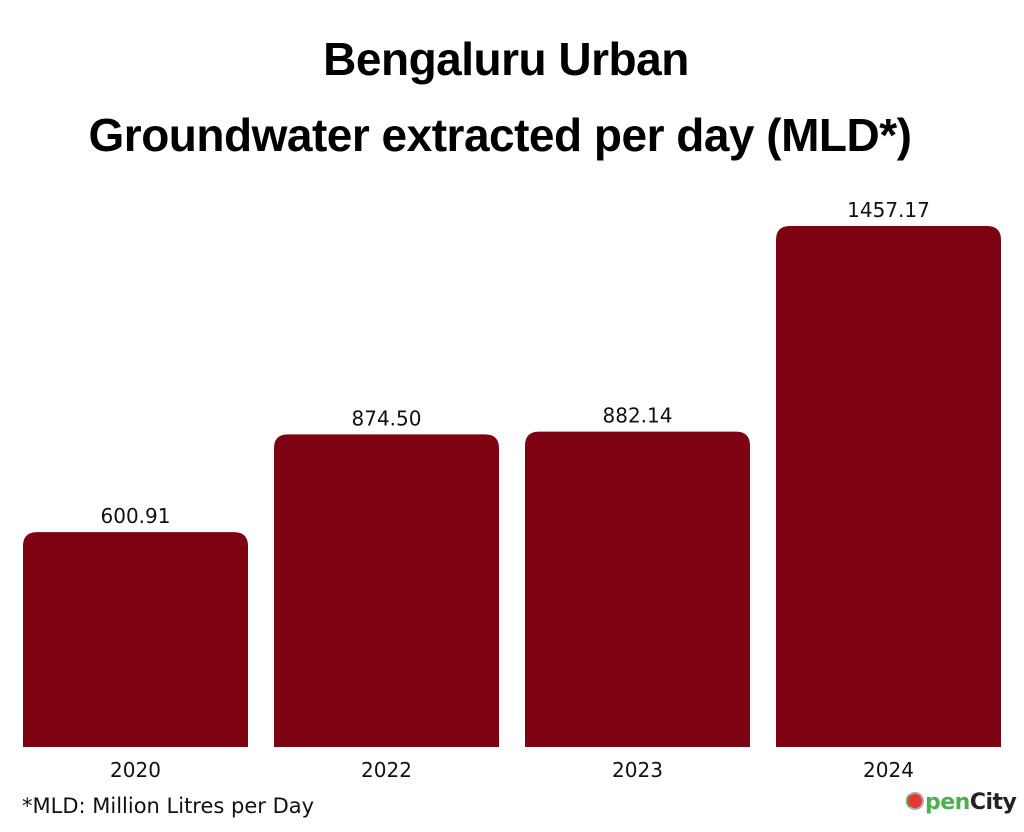 This screenshot has height=832, width=1024. Describe the element at coordinates (168, 806) in the screenshot. I see `footnote: *MLD: Million Litres per Day` at that location.